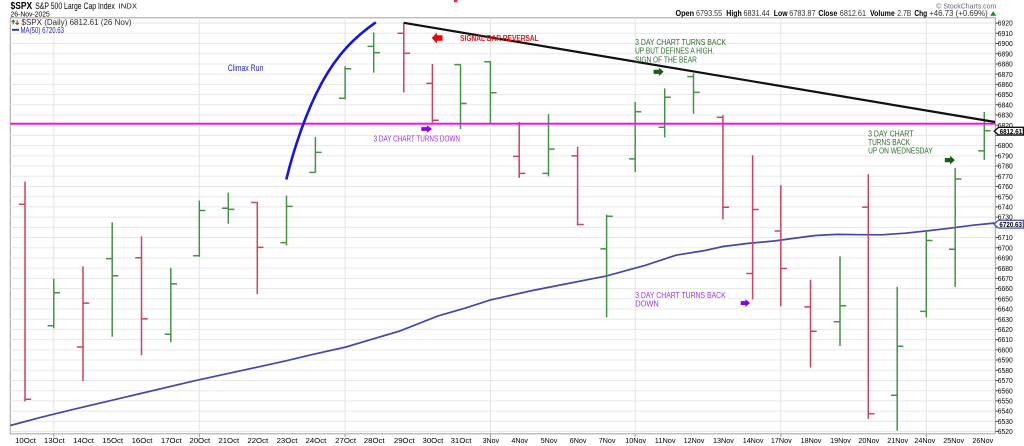 The width and height of the screenshot is (1024, 446). Describe the element at coordinates (1005, 431) in the screenshot. I see `svg-text: 6520` at that location.